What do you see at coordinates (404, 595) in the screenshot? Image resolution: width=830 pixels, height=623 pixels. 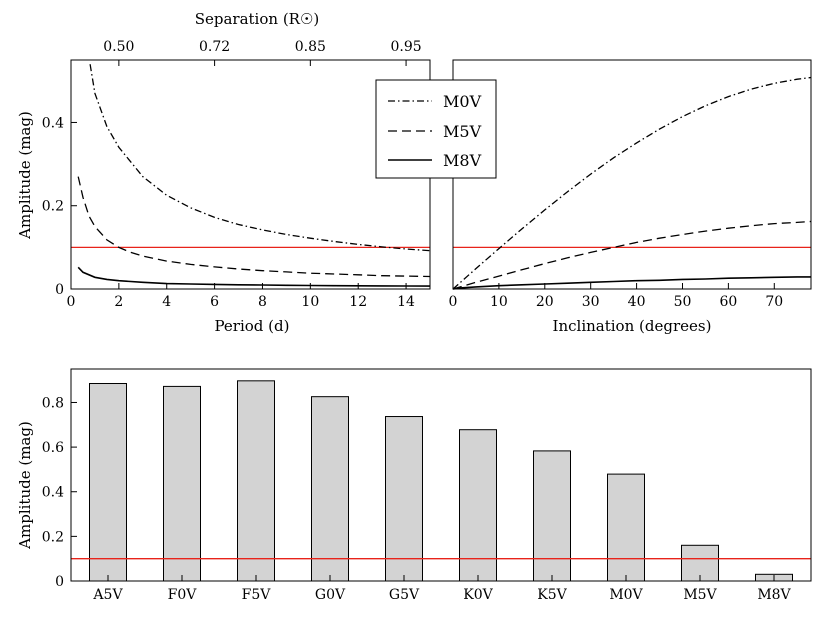 I see `x-tick-label: G5V` at bounding box center [404, 595].